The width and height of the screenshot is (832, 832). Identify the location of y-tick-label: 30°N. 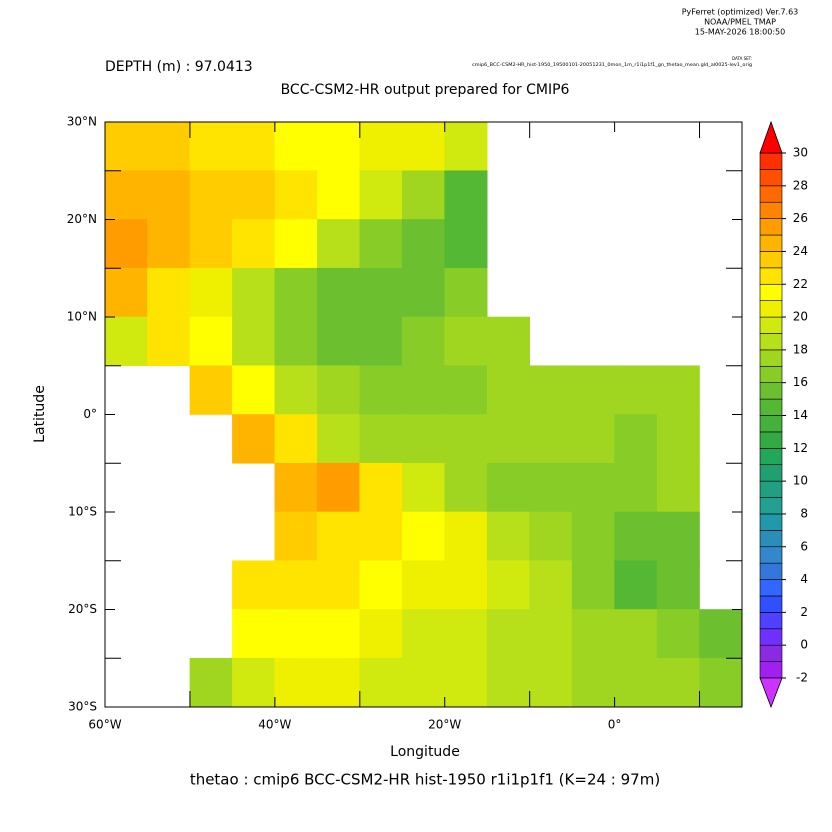
(82, 122).